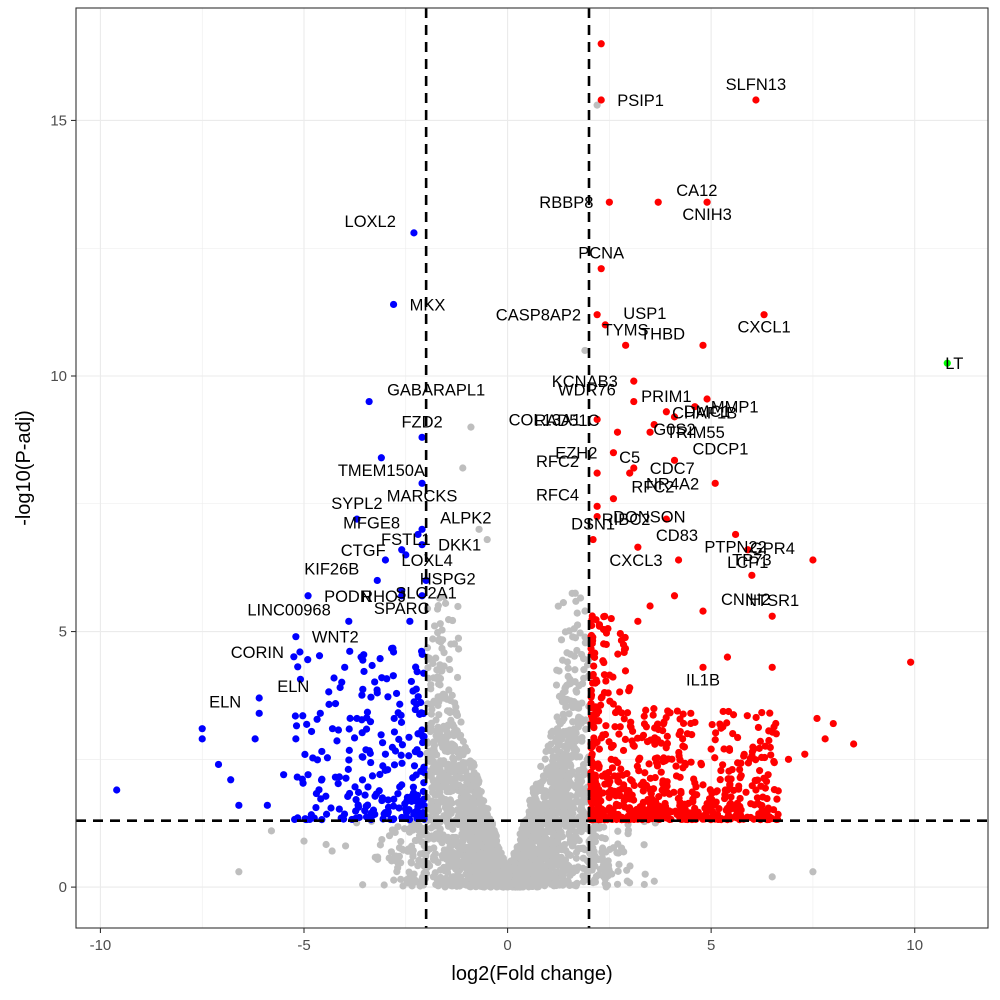 The width and height of the screenshot is (1000, 1000). What do you see at coordinates (293, 687) in the screenshot?
I see `gene-label: ELN` at bounding box center [293, 687].